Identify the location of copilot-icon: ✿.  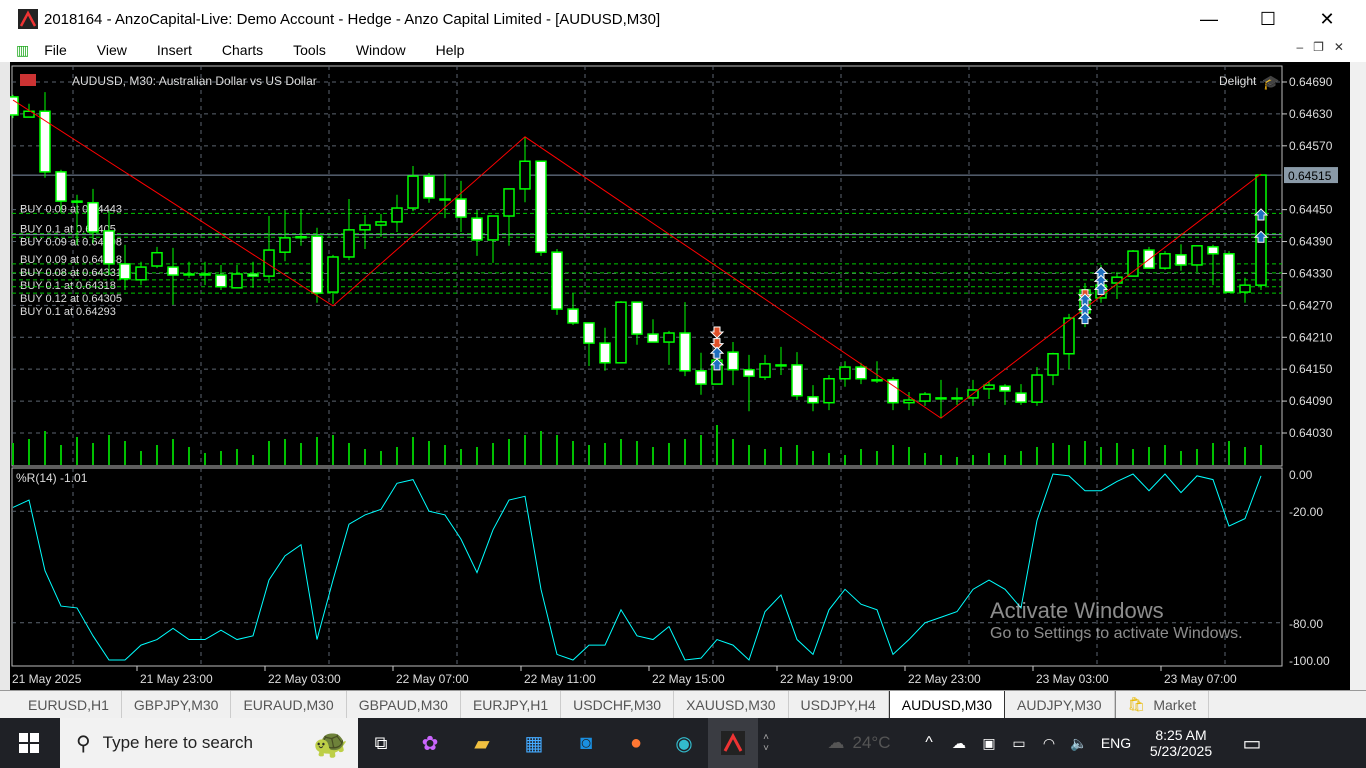
(430, 743).